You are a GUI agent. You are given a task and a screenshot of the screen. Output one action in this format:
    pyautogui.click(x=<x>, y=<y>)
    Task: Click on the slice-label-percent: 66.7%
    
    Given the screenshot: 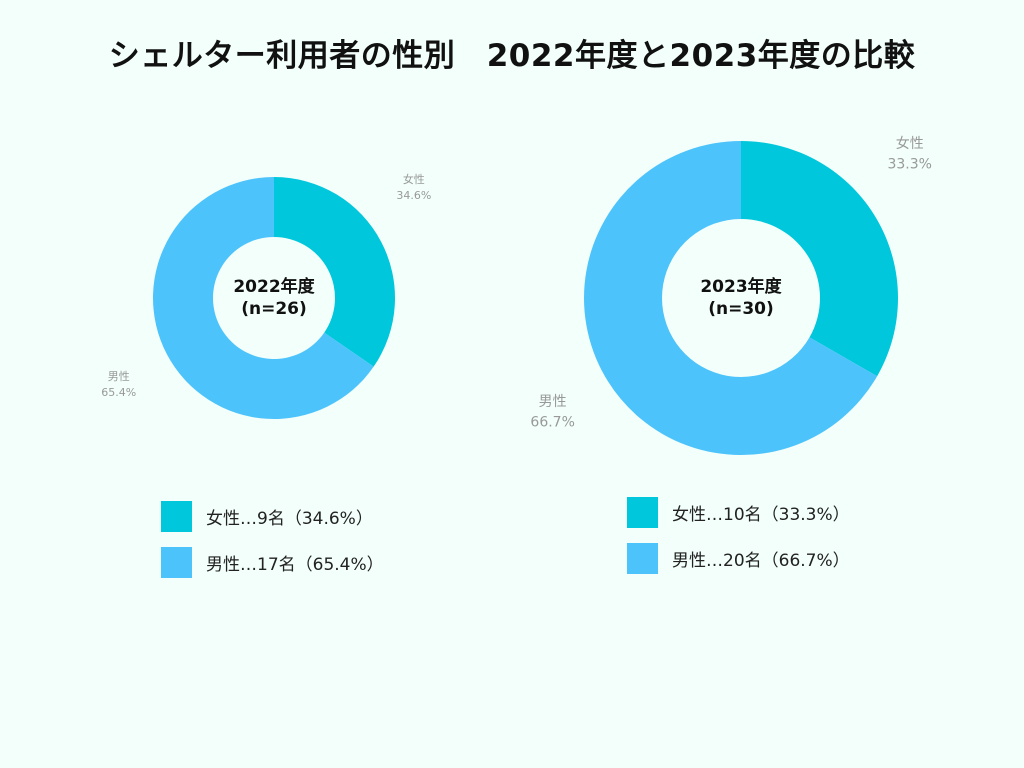 What is the action you would take?
    pyautogui.click(x=552, y=422)
    